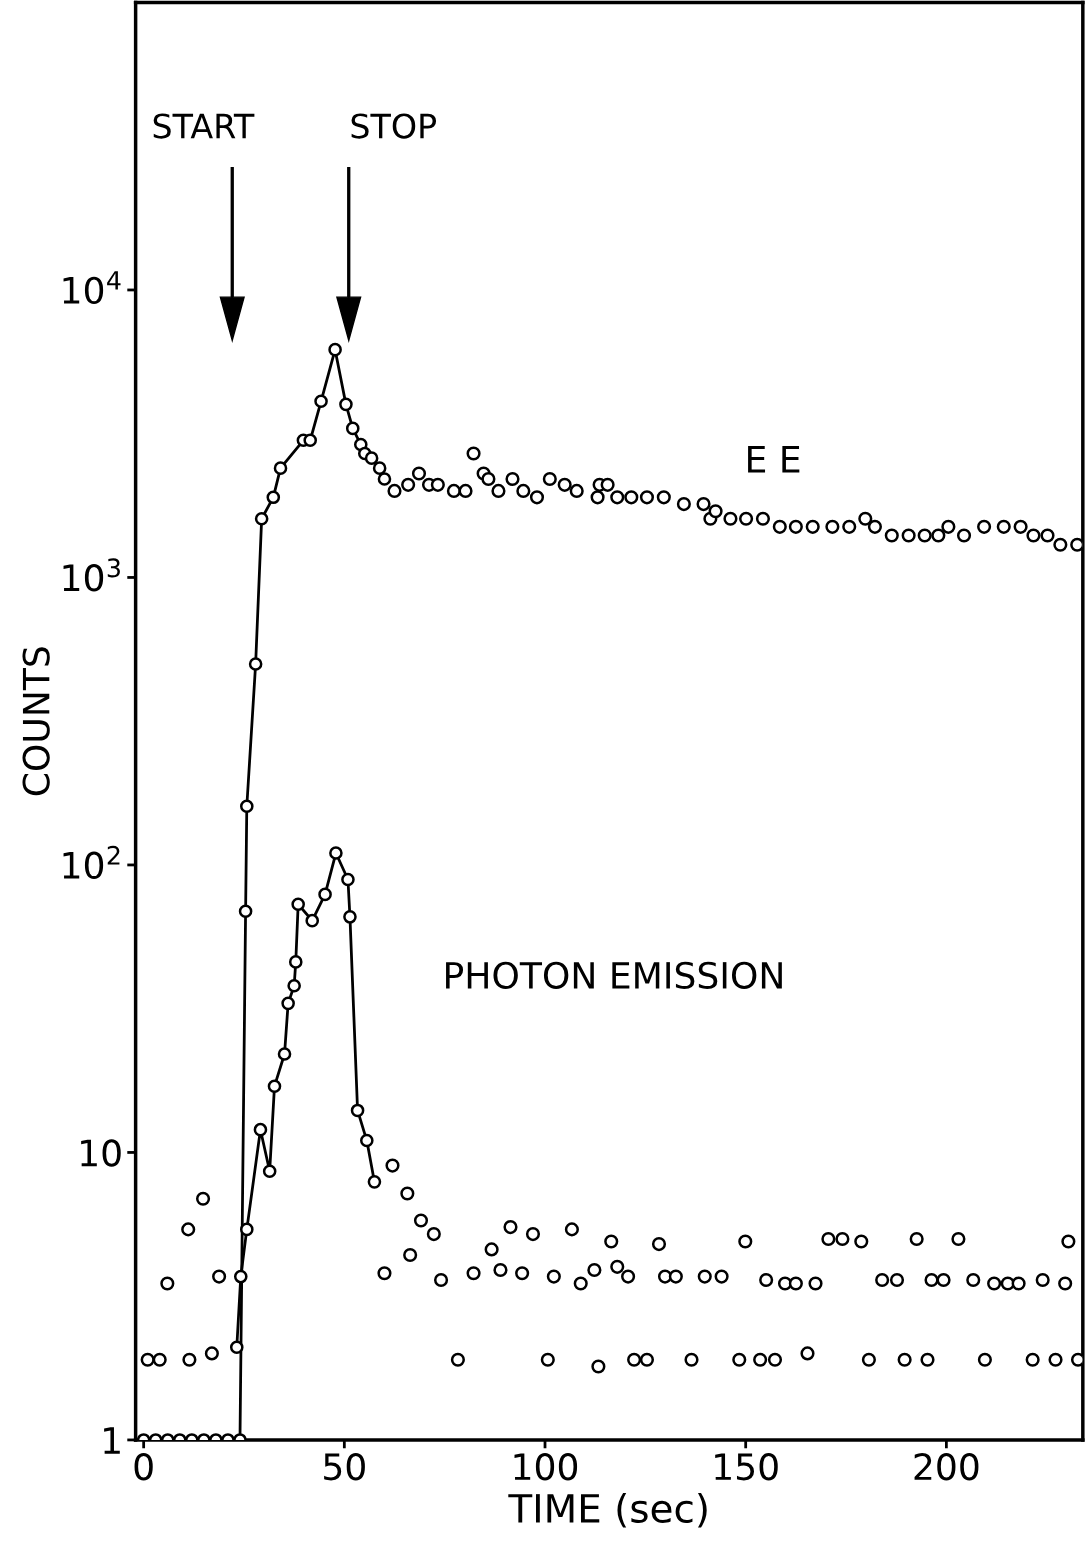  Describe the element at coordinates (101, 1153) in the screenshot. I see `y-tick-label: 10` at that location.